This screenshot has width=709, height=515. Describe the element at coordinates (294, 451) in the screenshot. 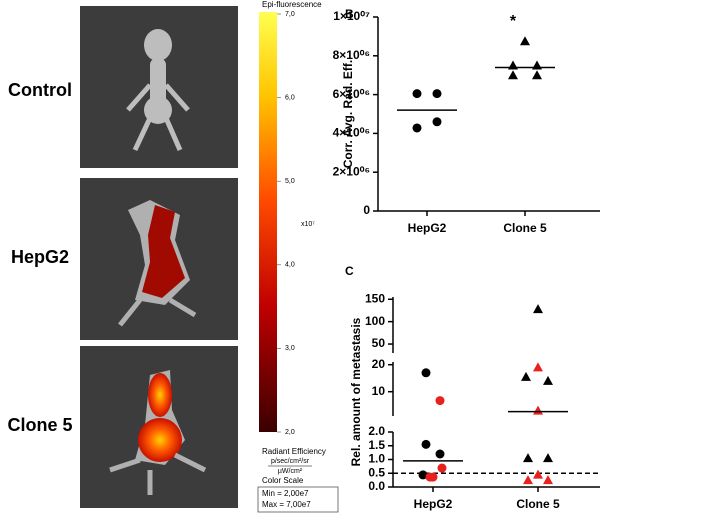

I see `unit-title: Radiant Efficiency` at that location.